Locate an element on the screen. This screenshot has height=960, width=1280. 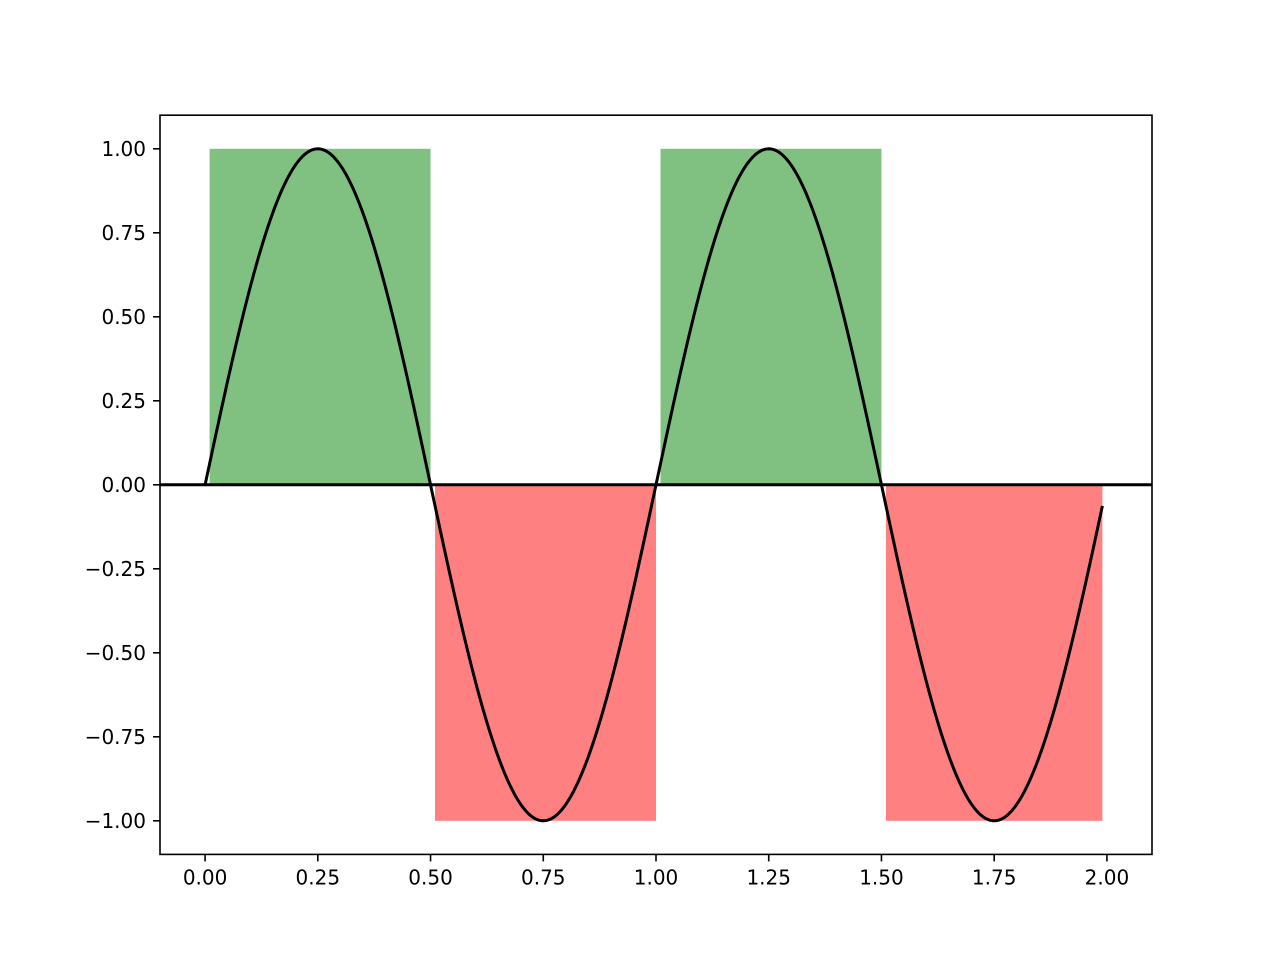
y-tick-label: −0.25 is located at coordinates (115, 569).